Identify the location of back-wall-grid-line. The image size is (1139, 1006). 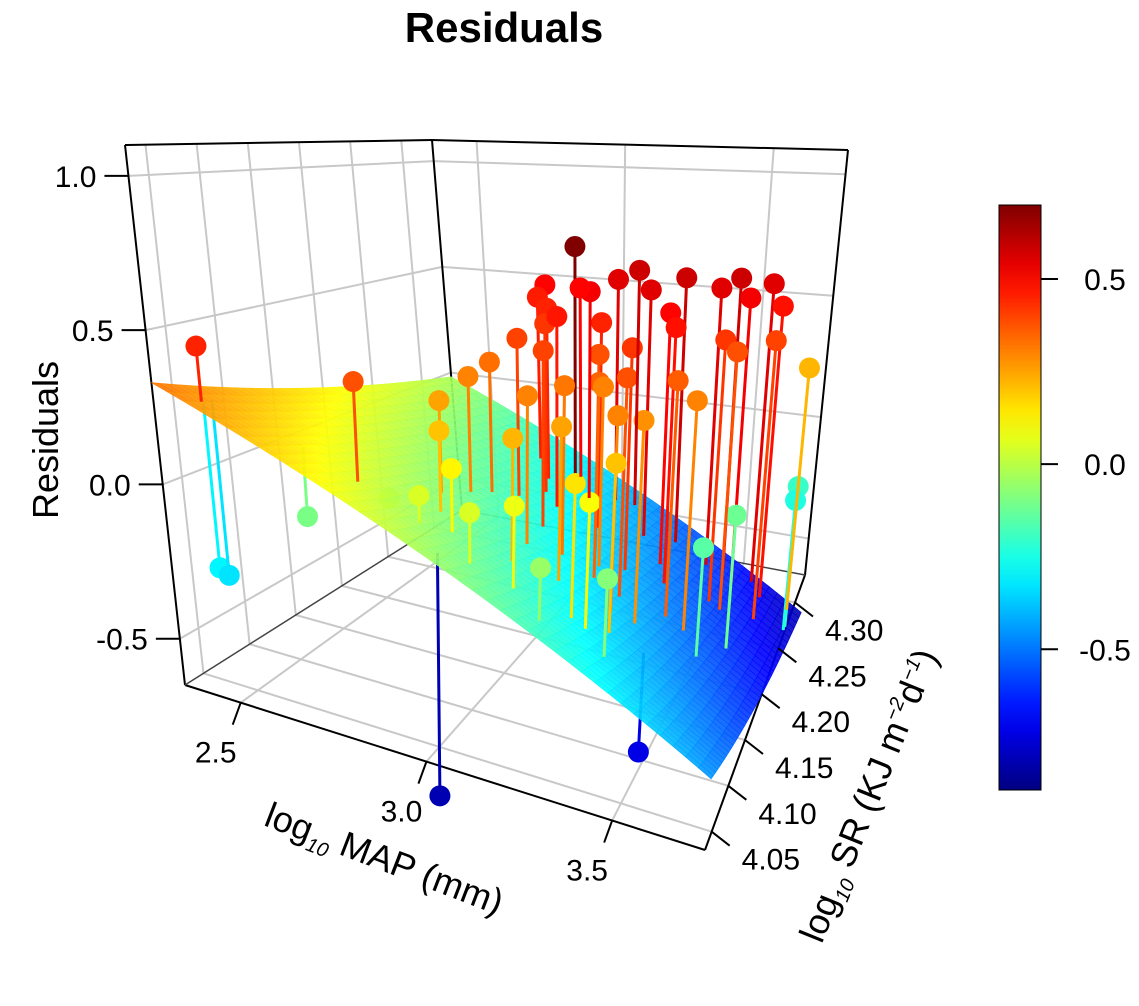
(640, 167).